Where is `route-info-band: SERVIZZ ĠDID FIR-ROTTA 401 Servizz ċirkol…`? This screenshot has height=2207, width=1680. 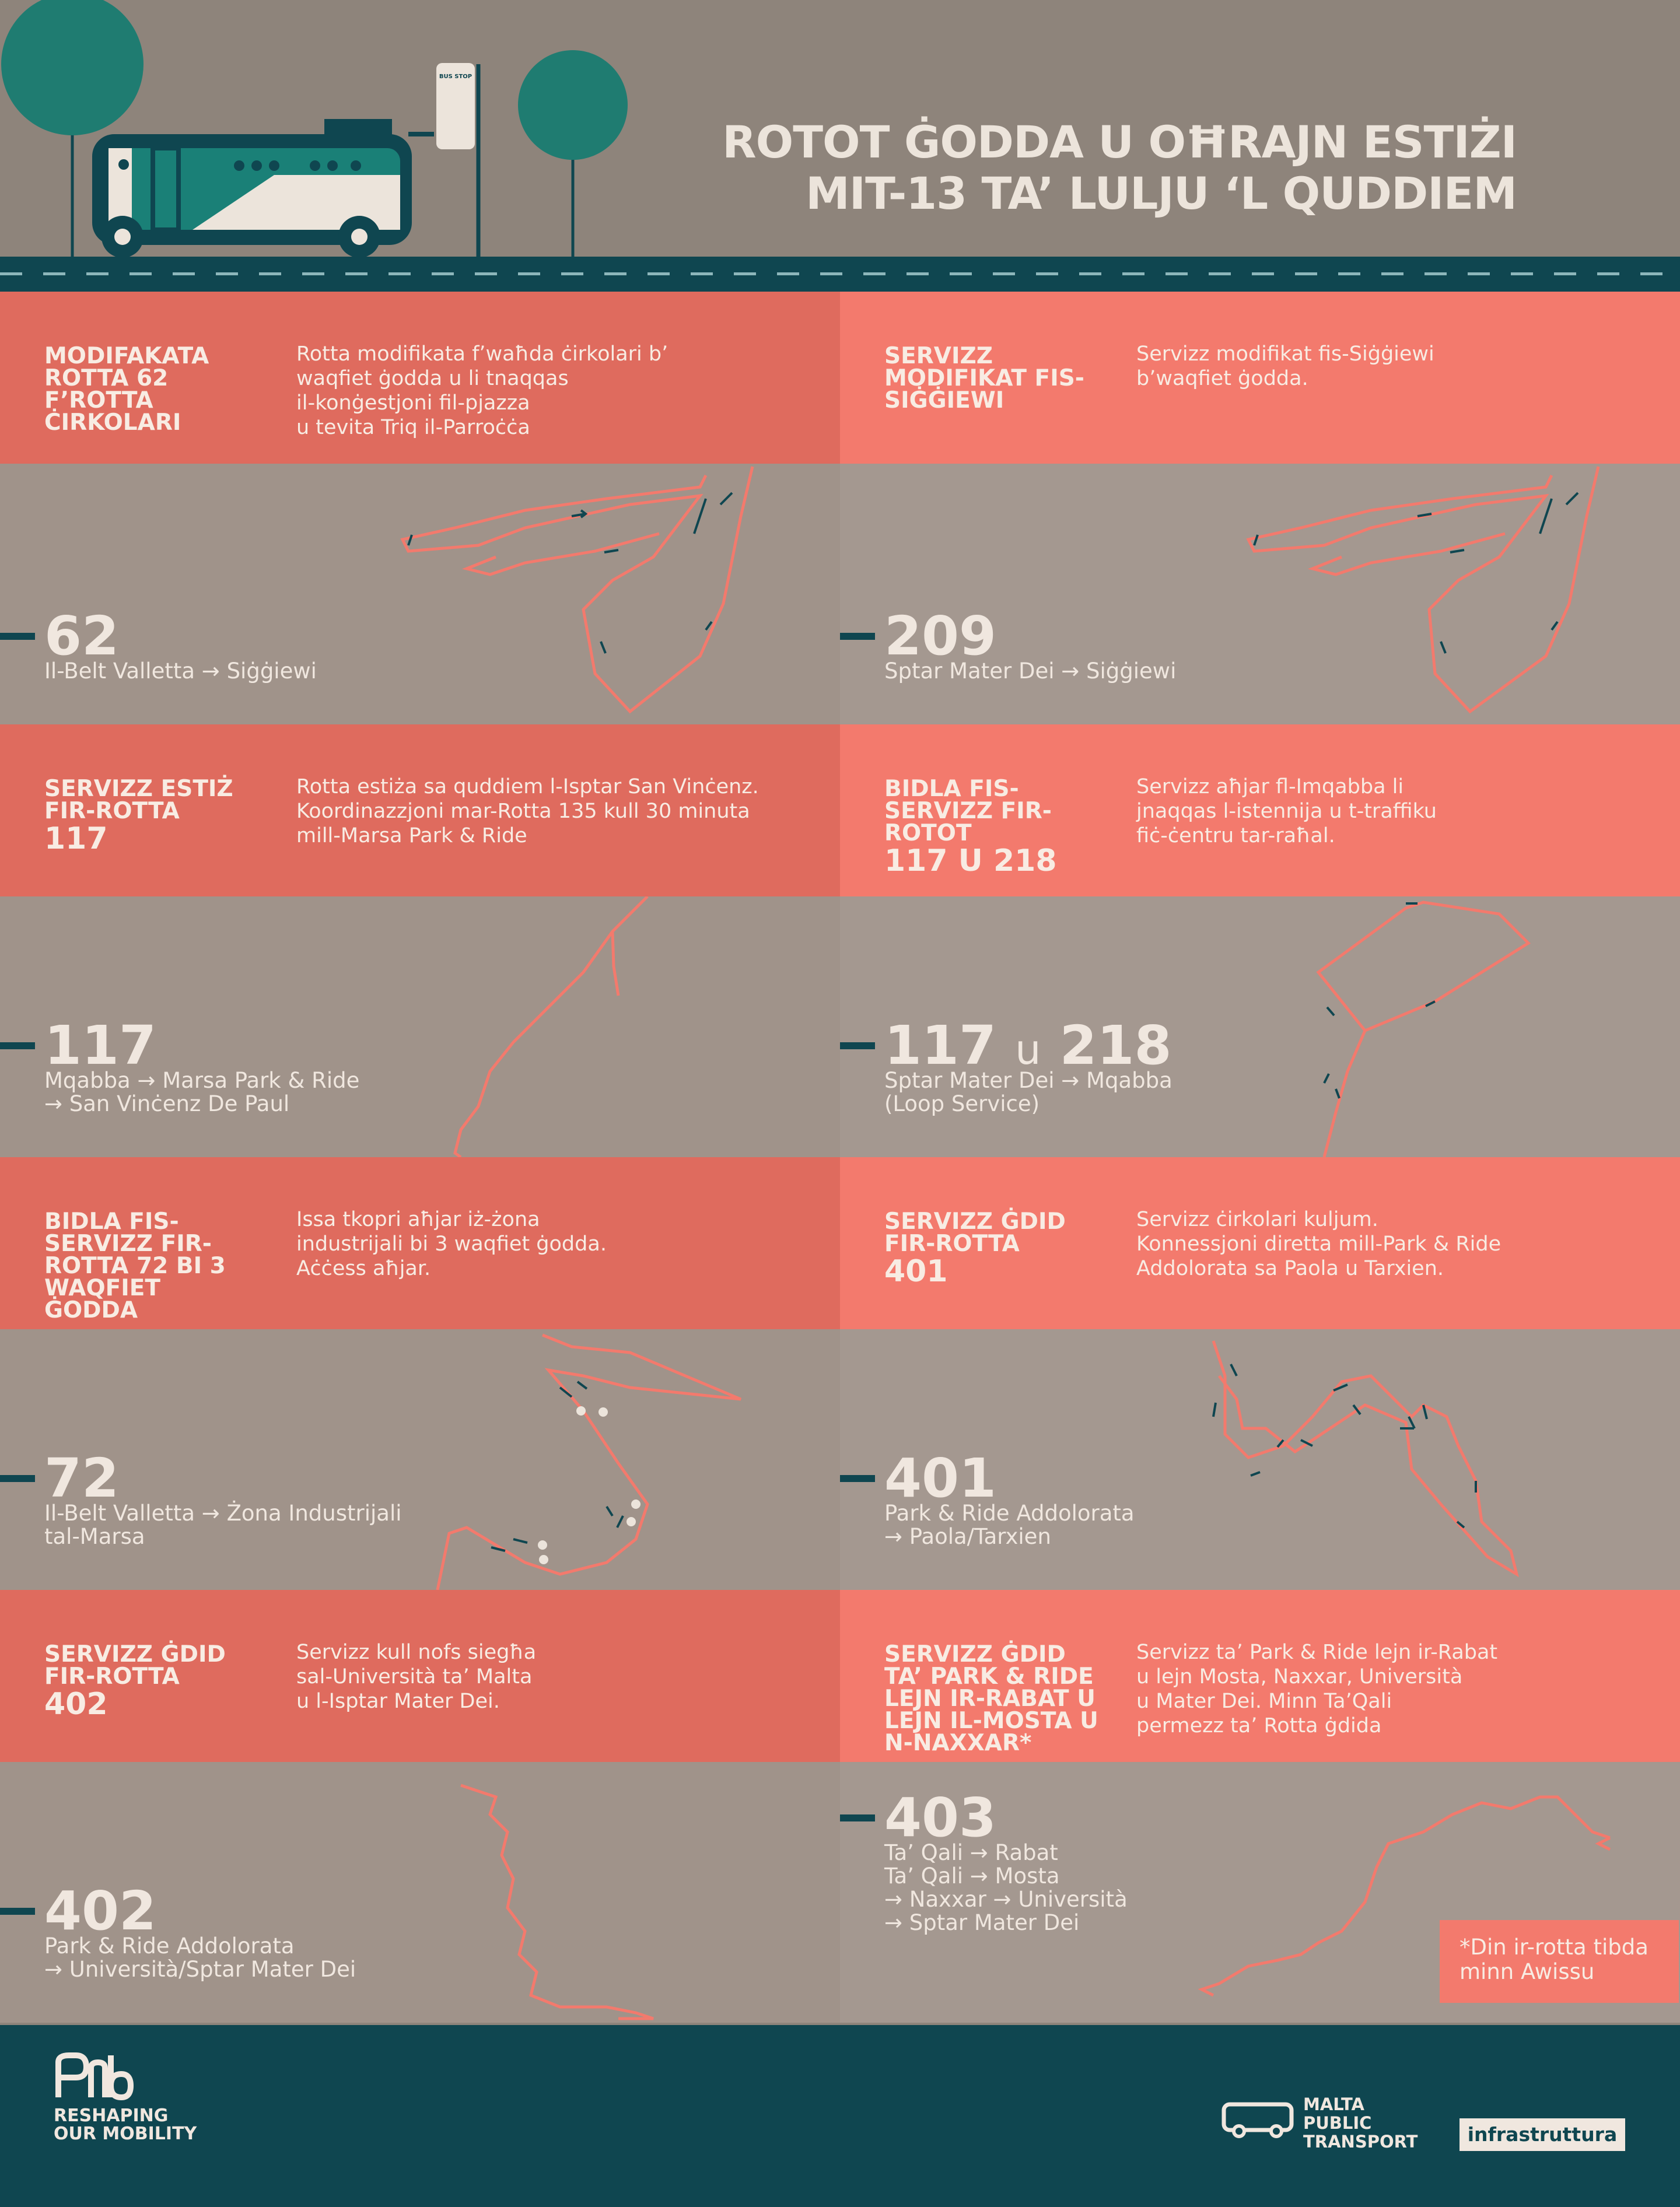
route-info-band: SERVIZZ ĠDID FIR-ROTTA 401 Servizz ċirkol… is located at coordinates (1260, 1243).